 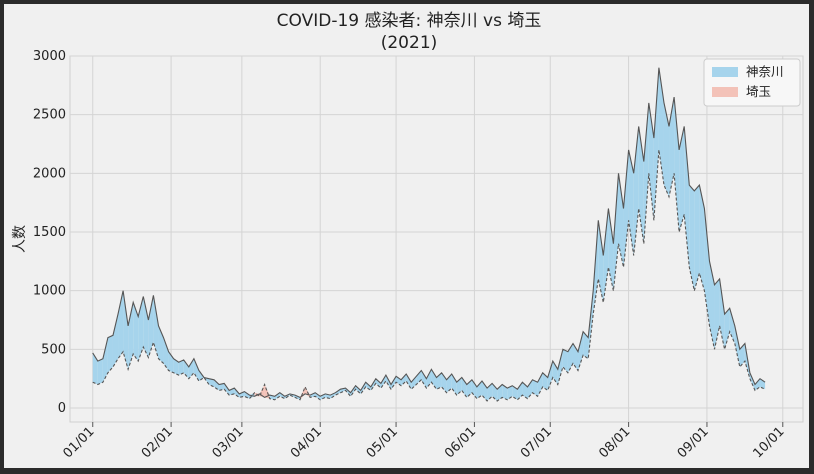 I want to click on x-tick-label: 07/01, so click(x=536, y=442).